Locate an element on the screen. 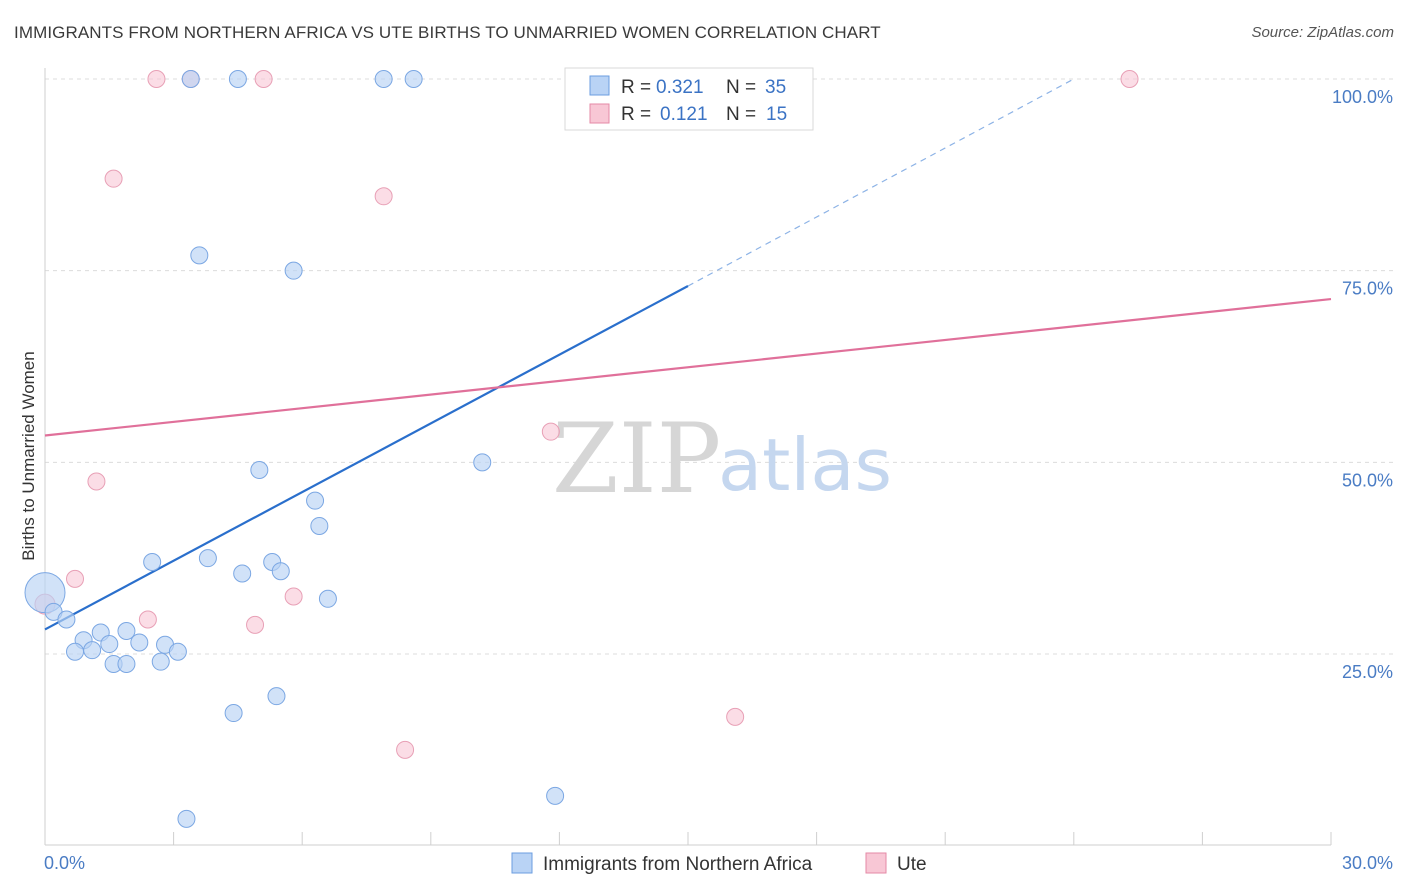 The image size is (1406, 892). bottom-legend-swatch-immigrants is located at coordinates (522, 863).